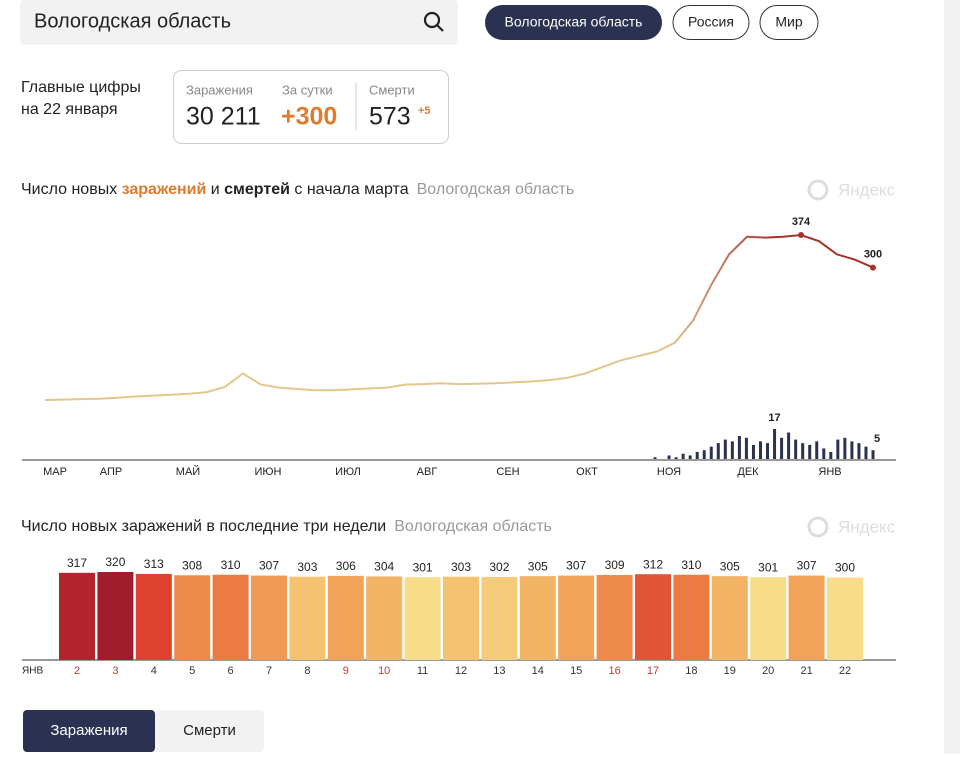 The width and height of the screenshot is (960, 759). I want to click on button-label: Заражения, so click(88, 730).